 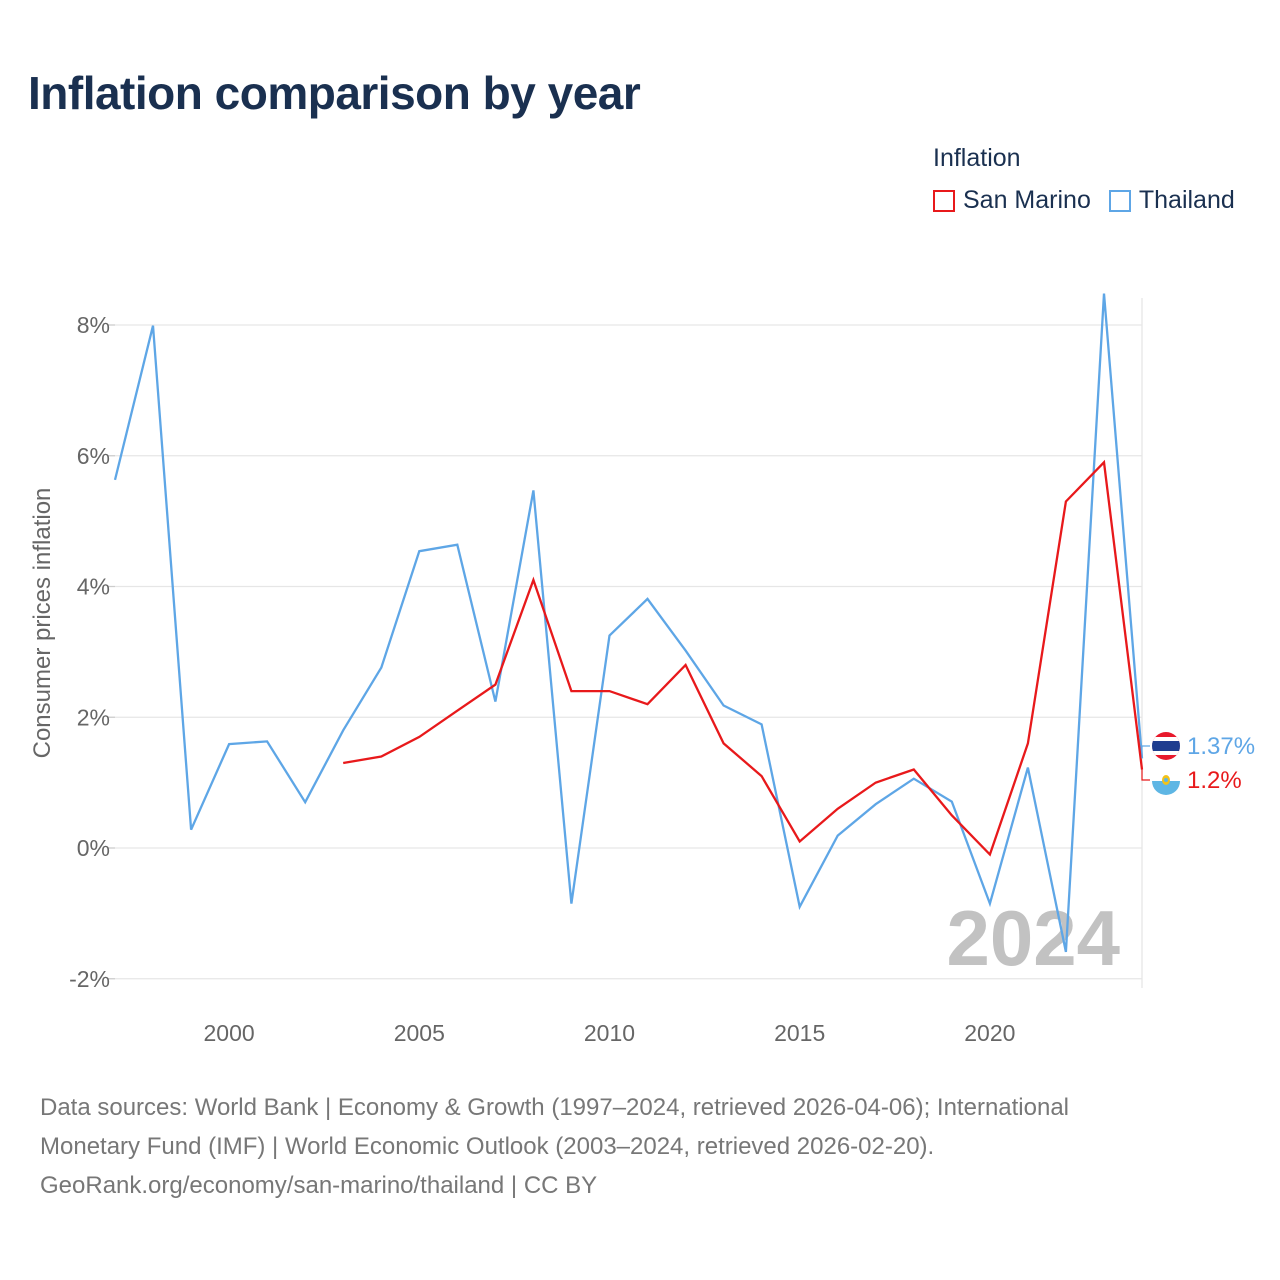 What do you see at coordinates (1033, 938) in the screenshot?
I see `year-watermark: 2024` at bounding box center [1033, 938].